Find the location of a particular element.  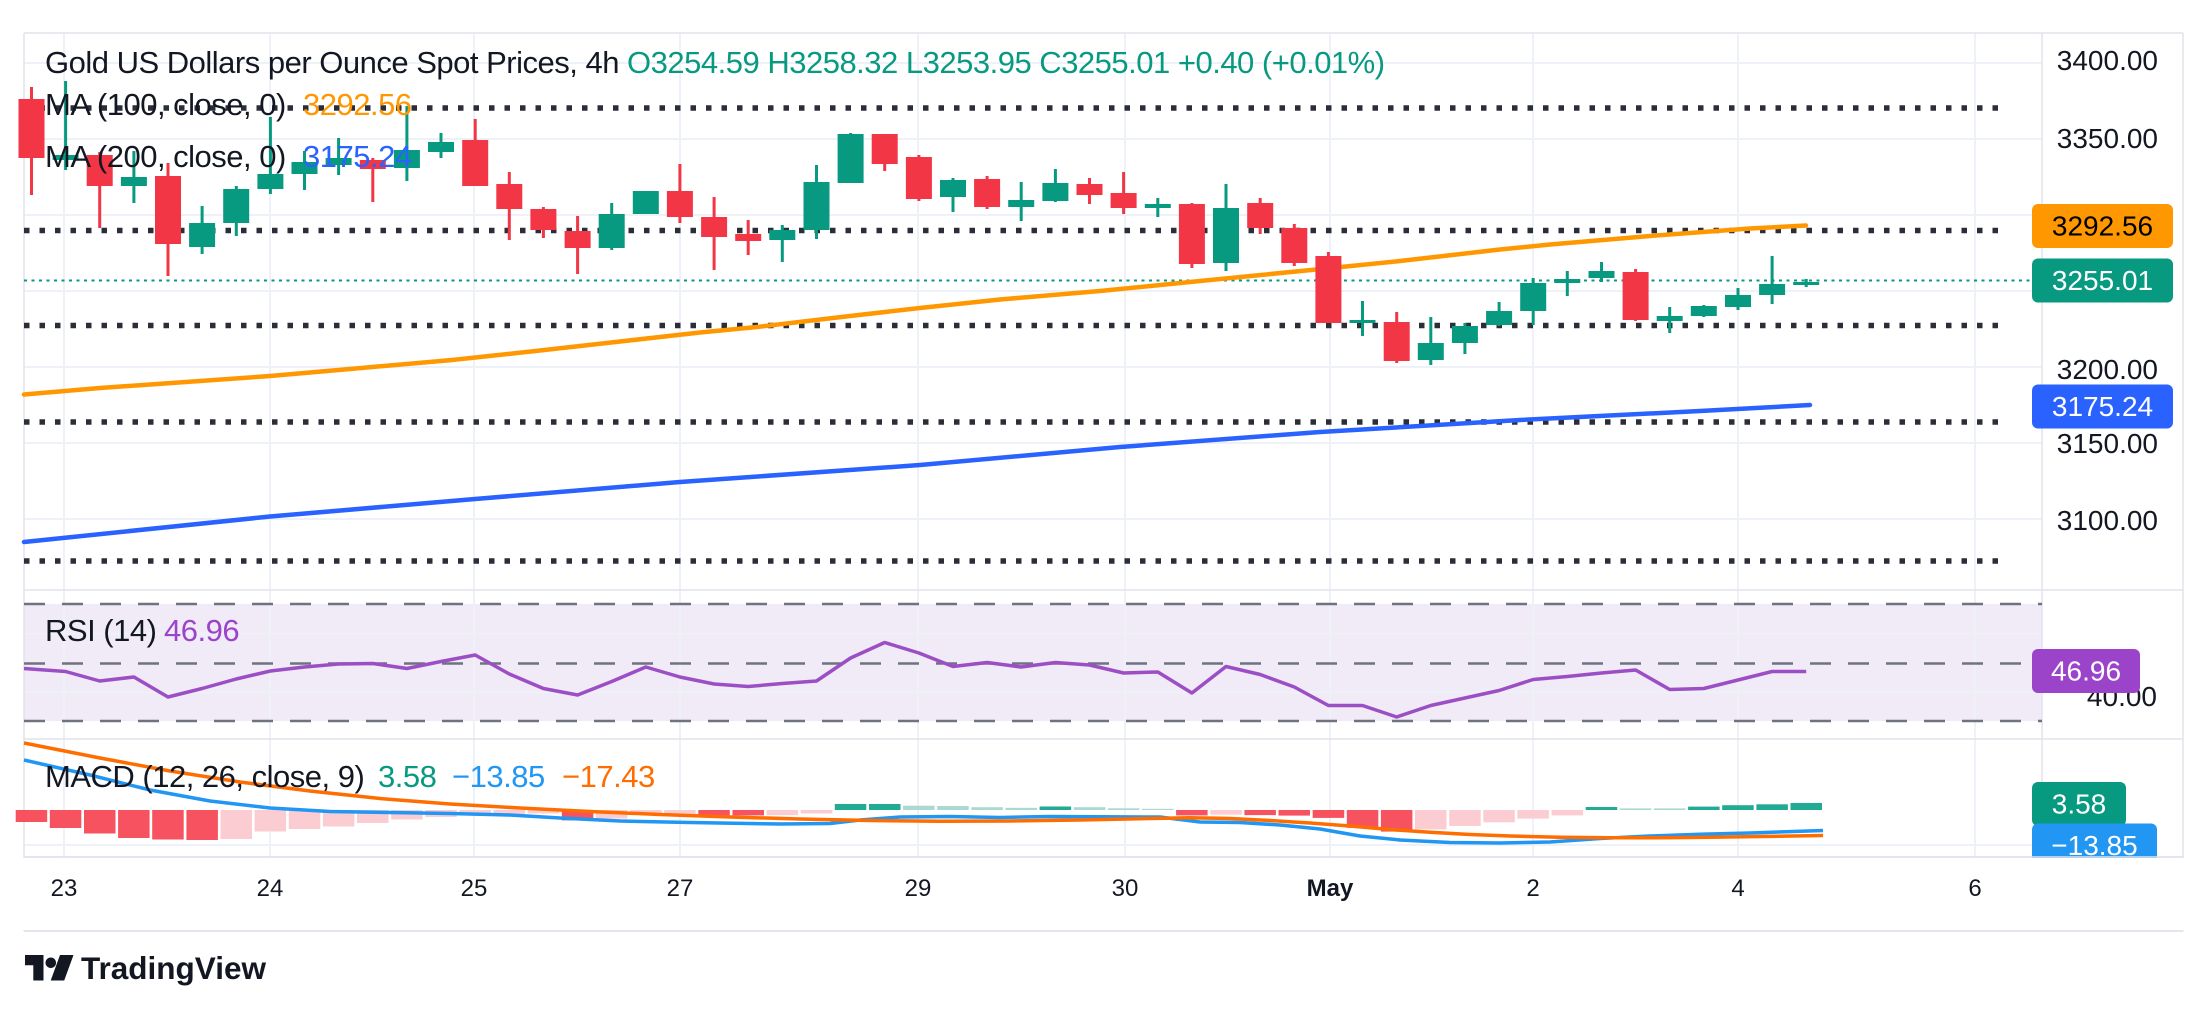

svg-text: −13.85 is located at coordinates (2094, 845).